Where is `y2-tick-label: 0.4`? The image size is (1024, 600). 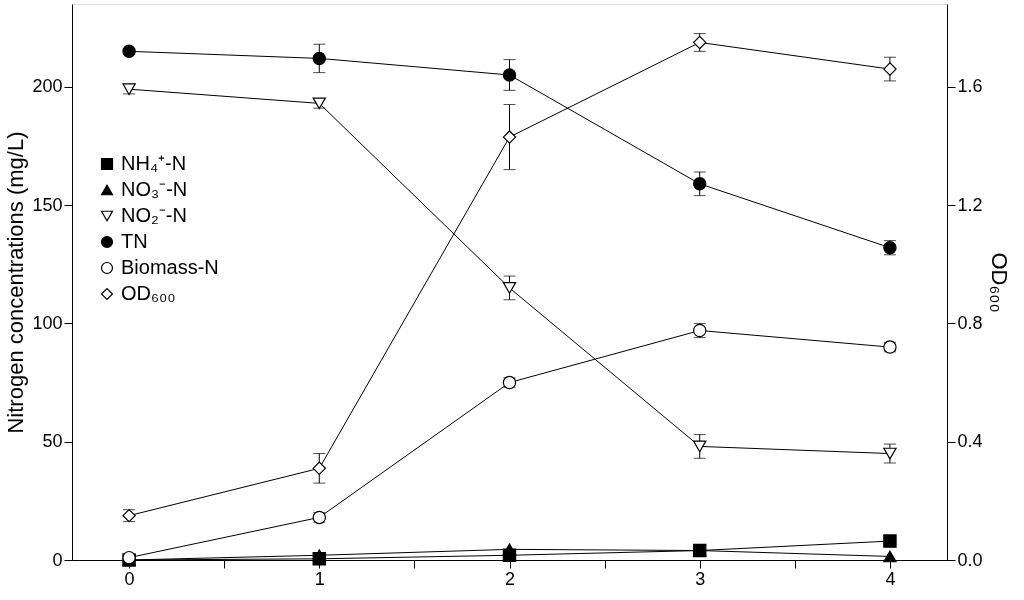 y2-tick-label: 0.4 is located at coordinates (970, 441).